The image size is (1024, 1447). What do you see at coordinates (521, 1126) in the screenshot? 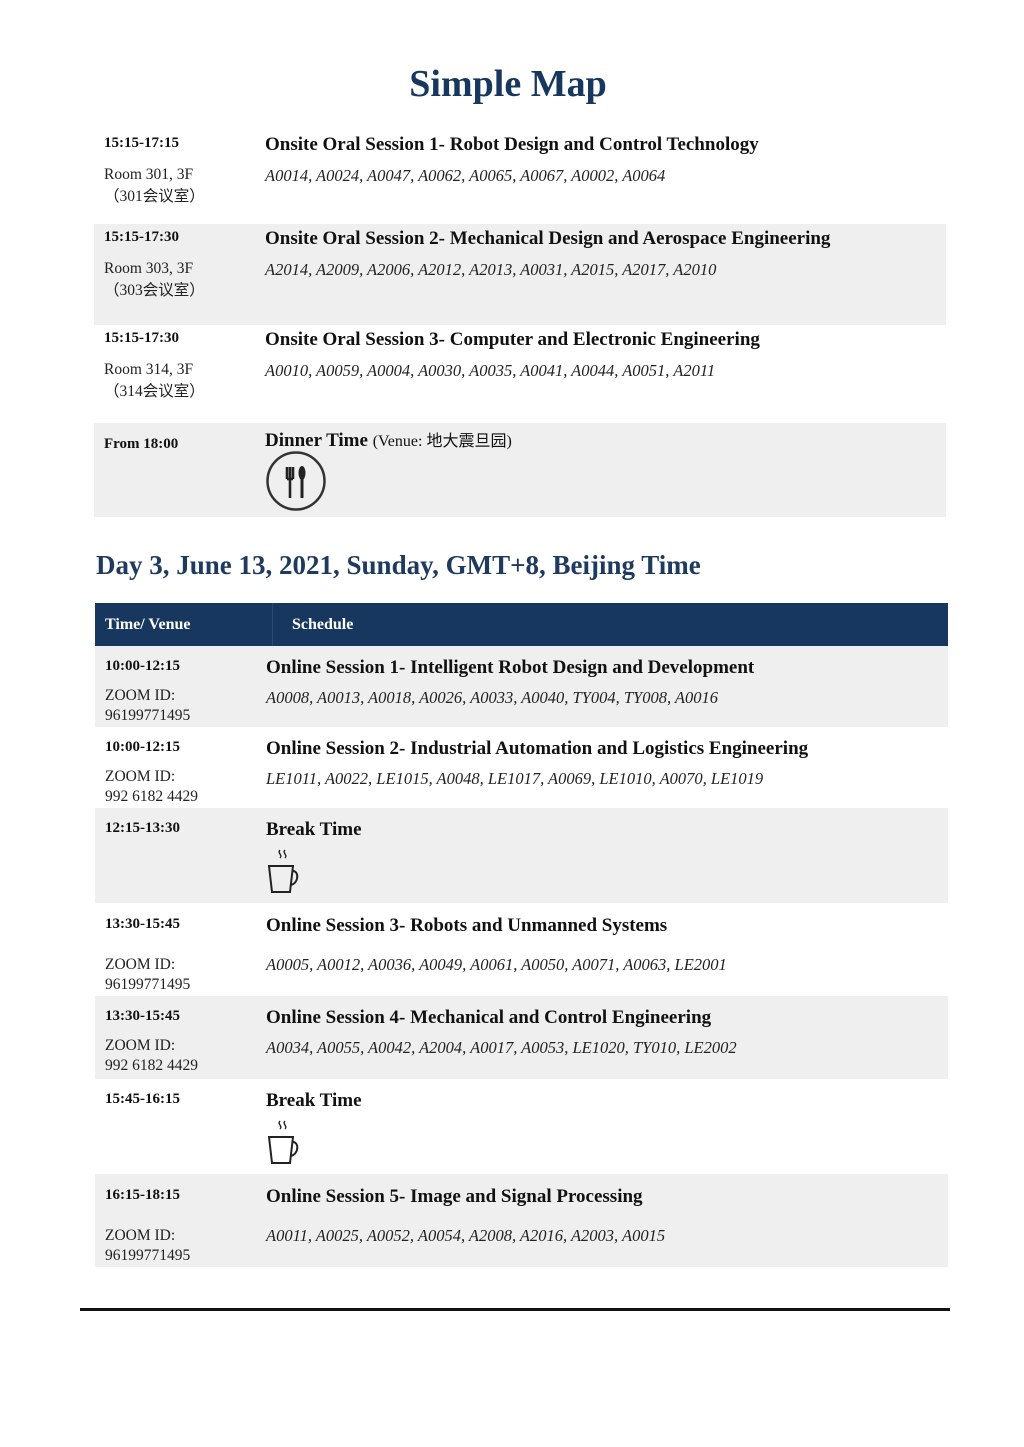
I see `table-row: 15:45-16:15 Break Time` at bounding box center [521, 1126].